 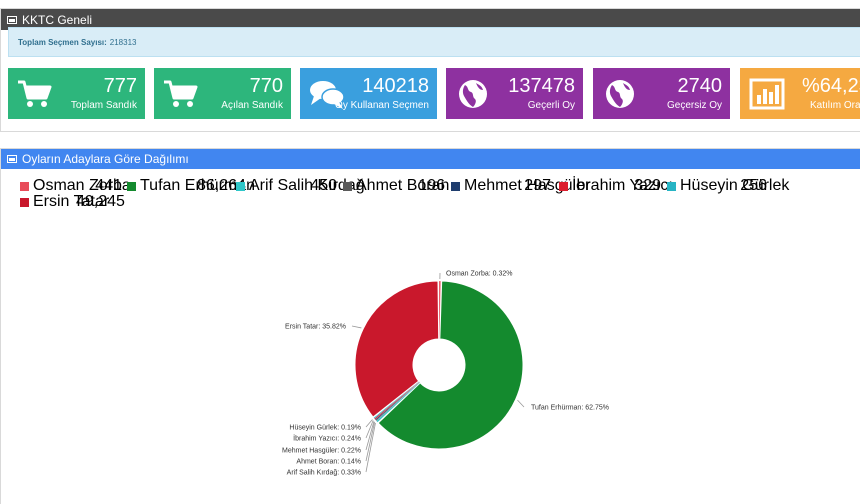 I want to click on stat-value: 137478, so click(x=541, y=86).